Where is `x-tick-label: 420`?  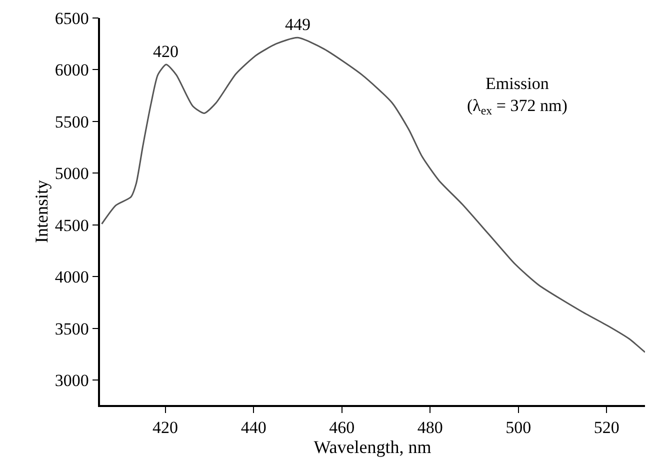
x-tick-label: 420 is located at coordinates (165, 428).